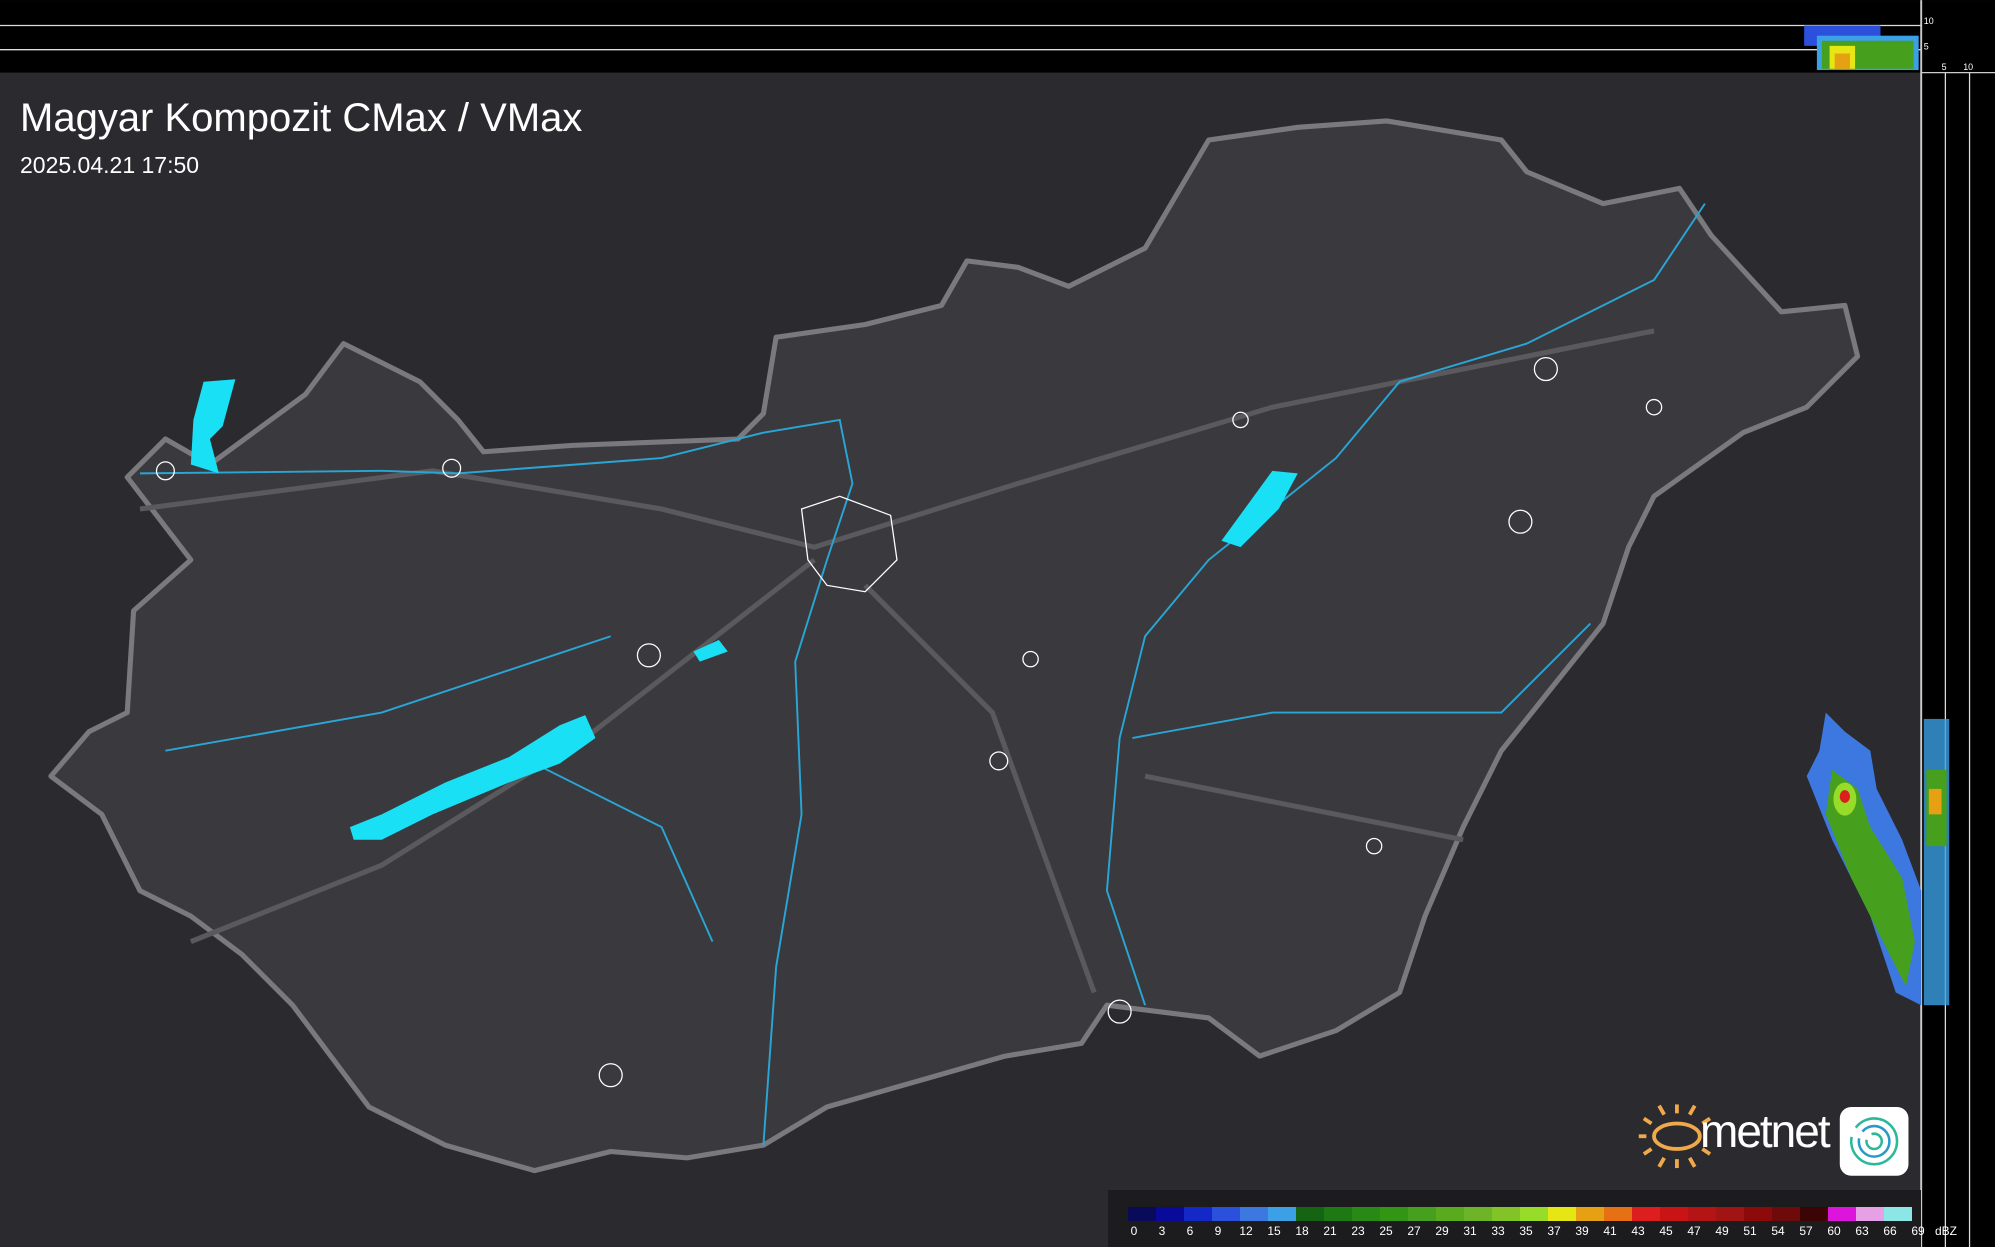 The height and width of the screenshot is (1247, 1995). Describe the element at coordinates (1890, 1231) in the screenshot. I see `legend-label: 66` at that location.